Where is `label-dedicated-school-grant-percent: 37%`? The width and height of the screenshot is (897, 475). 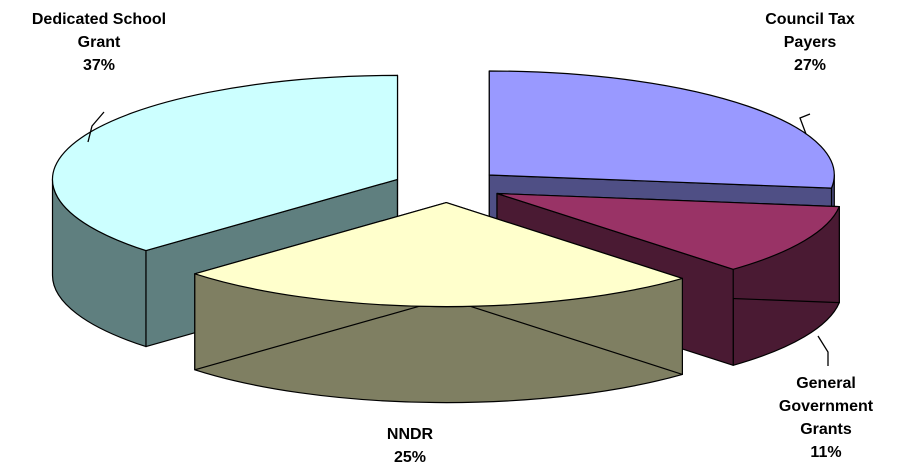 label-dedicated-school-grant-percent: 37% is located at coordinates (99, 65).